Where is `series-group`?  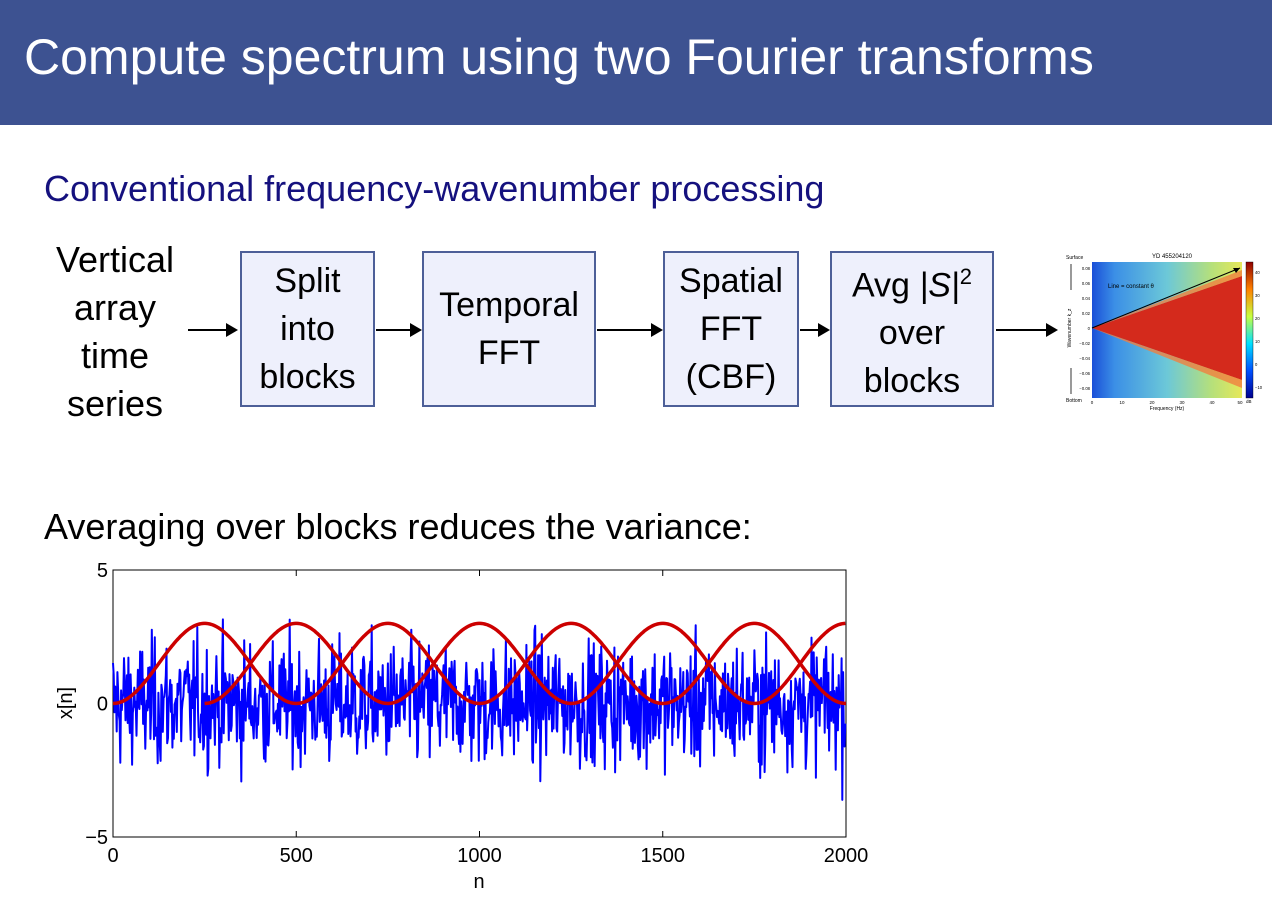
series-group is located at coordinates (479, 709).